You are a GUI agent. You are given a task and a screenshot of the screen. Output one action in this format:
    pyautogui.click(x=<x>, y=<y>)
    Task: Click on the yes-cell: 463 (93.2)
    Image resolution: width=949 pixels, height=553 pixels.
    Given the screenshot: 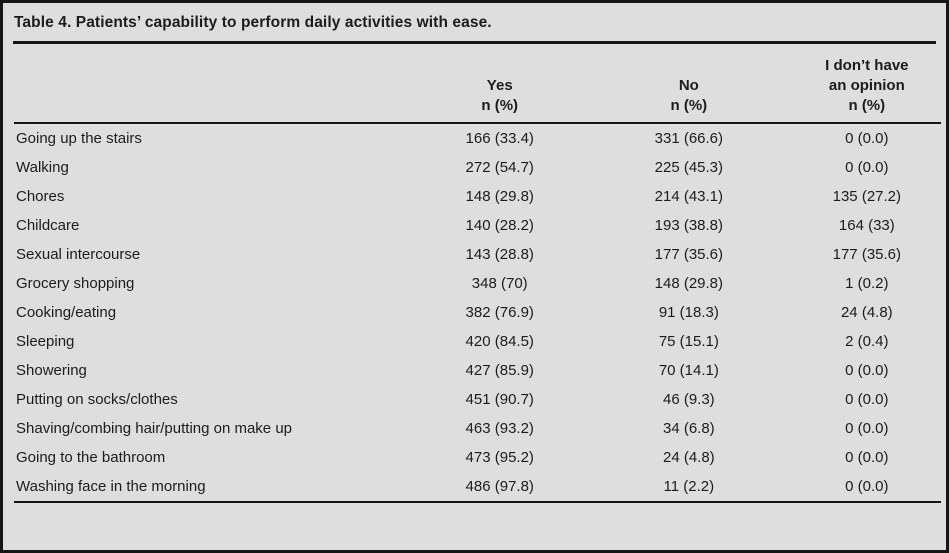 What is the action you would take?
    pyautogui.click(x=499, y=428)
    